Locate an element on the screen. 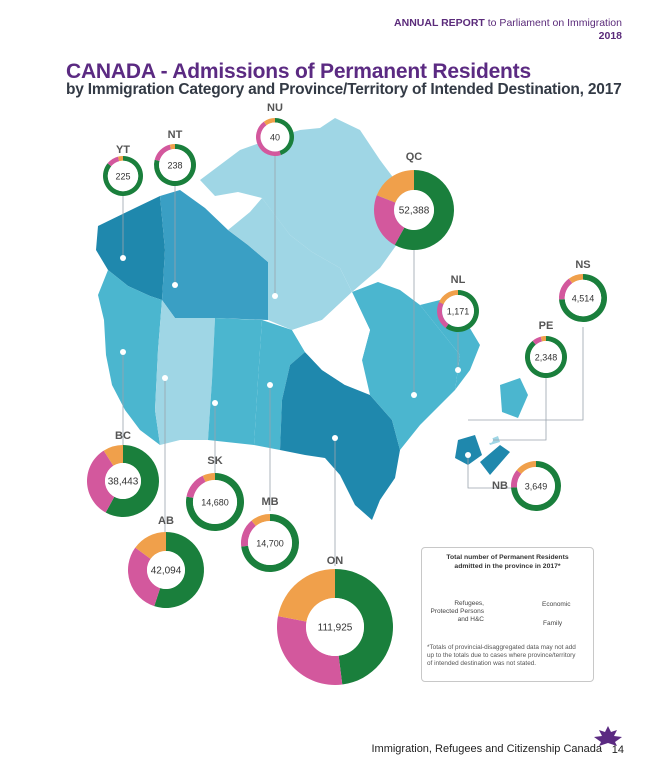 The width and height of the screenshot is (650, 776). donut-sk: 14,680 SK is located at coordinates (214, 493).